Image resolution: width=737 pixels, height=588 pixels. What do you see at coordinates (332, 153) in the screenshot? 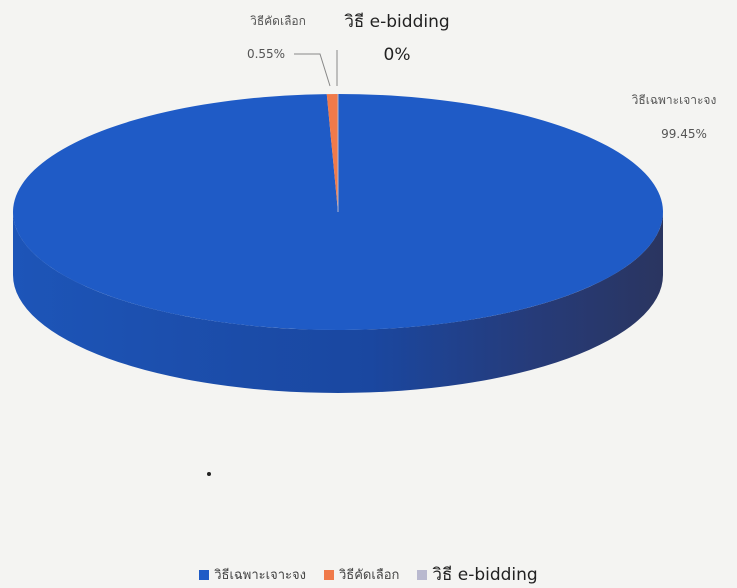
I see `slice-vidikaddiluek` at bounding box center [332, 153].